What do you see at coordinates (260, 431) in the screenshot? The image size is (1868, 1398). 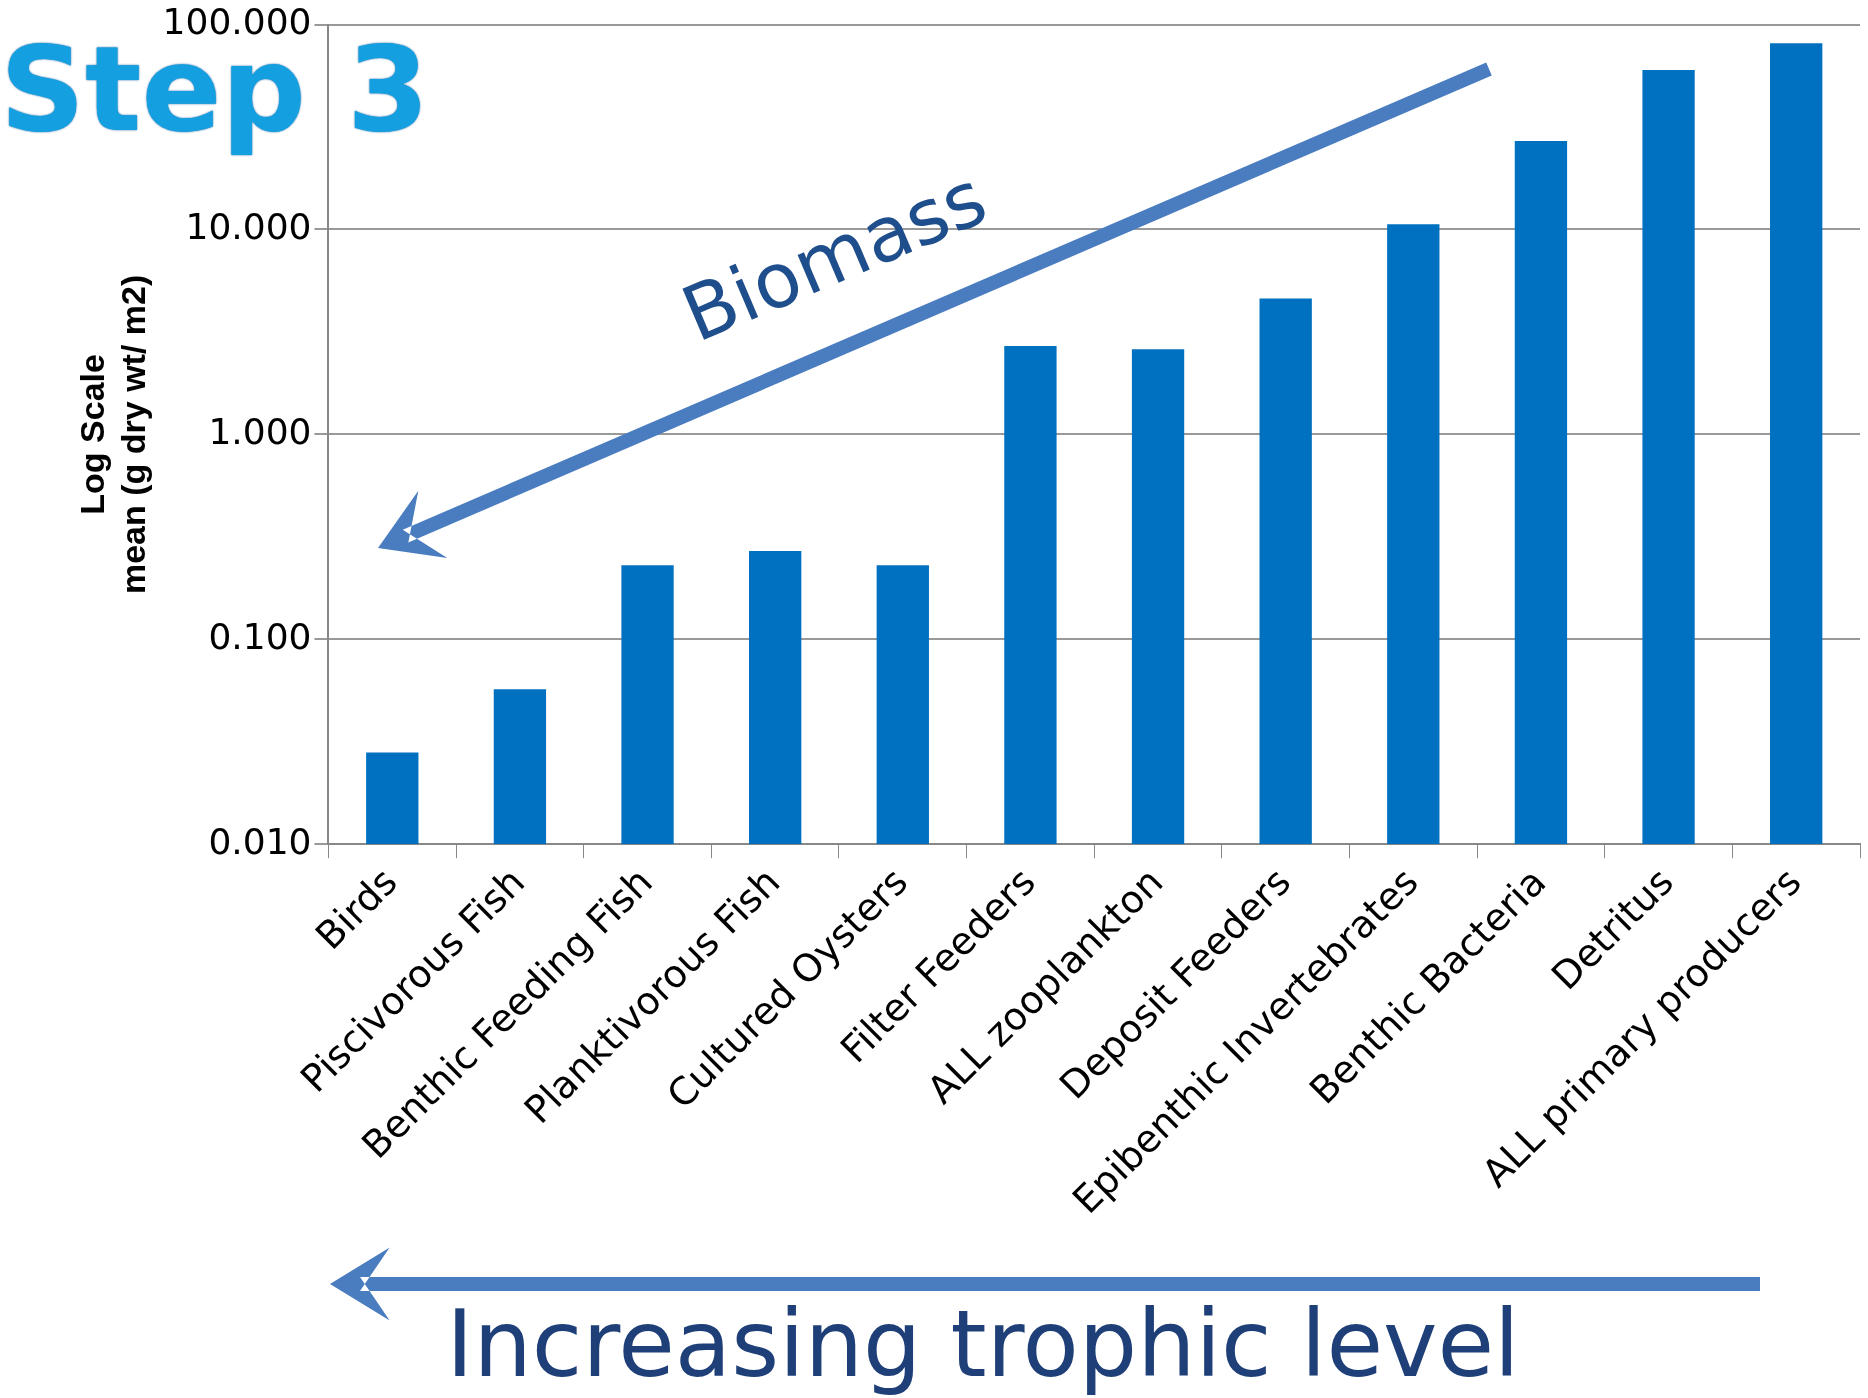 I see `y-tick-label: 1.000` at bounding box center [260, 431].